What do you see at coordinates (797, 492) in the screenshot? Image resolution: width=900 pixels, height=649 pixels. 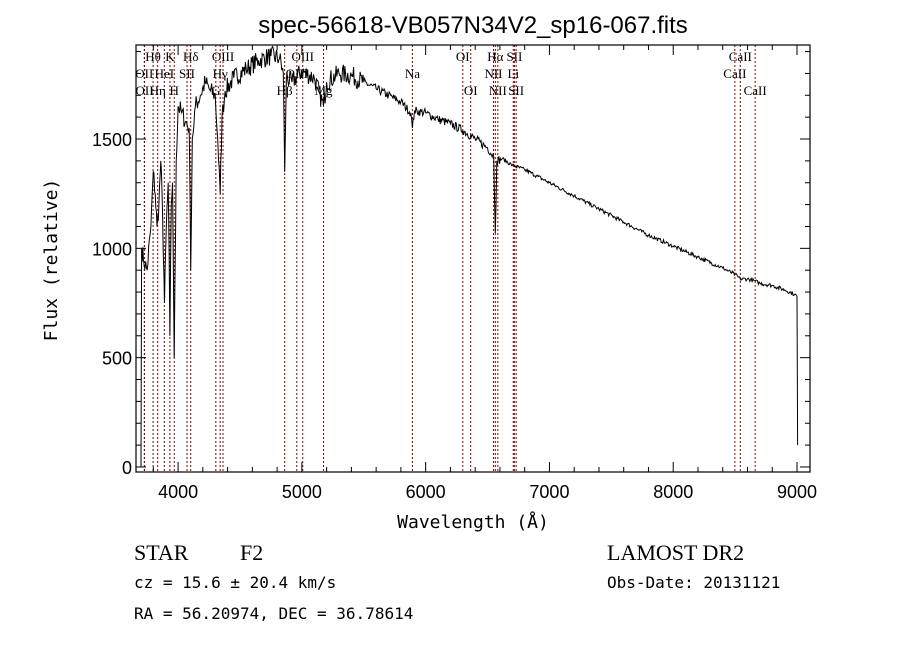 I see `x-tick-label: 9000` at bounding box center [797, 492].